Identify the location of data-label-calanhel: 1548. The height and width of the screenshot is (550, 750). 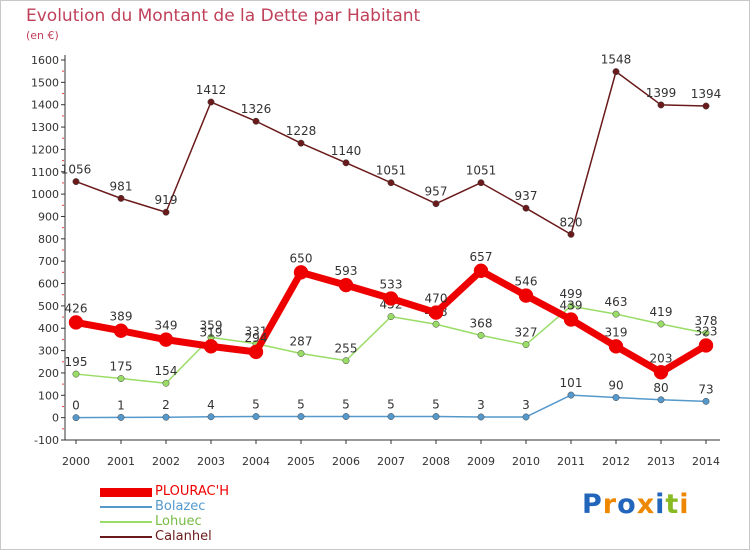
(616, 60).